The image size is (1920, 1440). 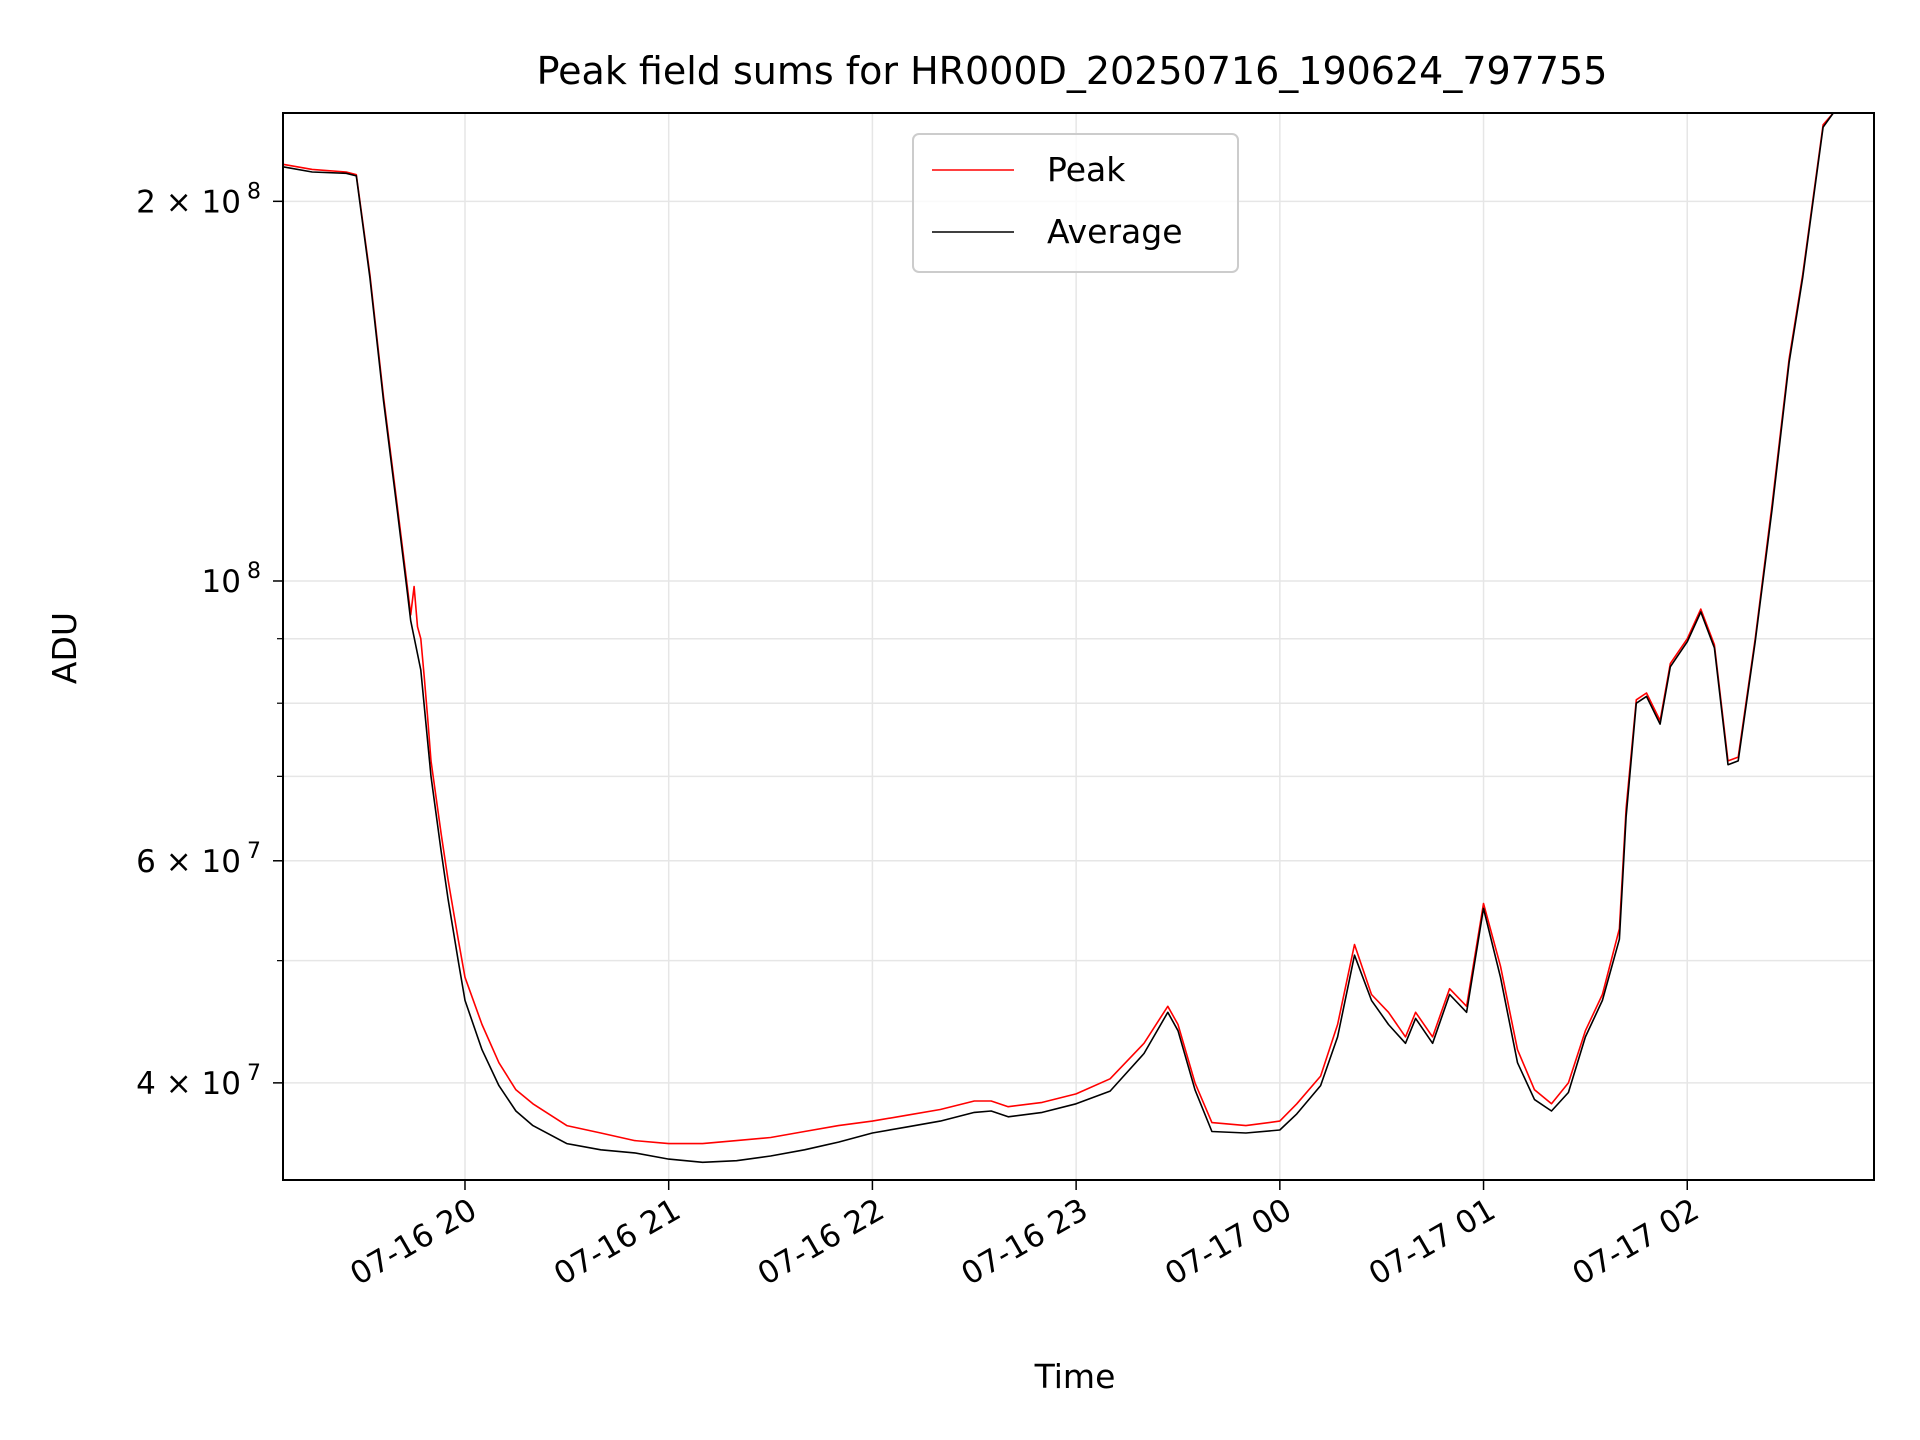 What do you see at coordinates (1075, 1376) in the screenshot?
I see `x-axis-label: Time` at bounding box center [1075, 1376].